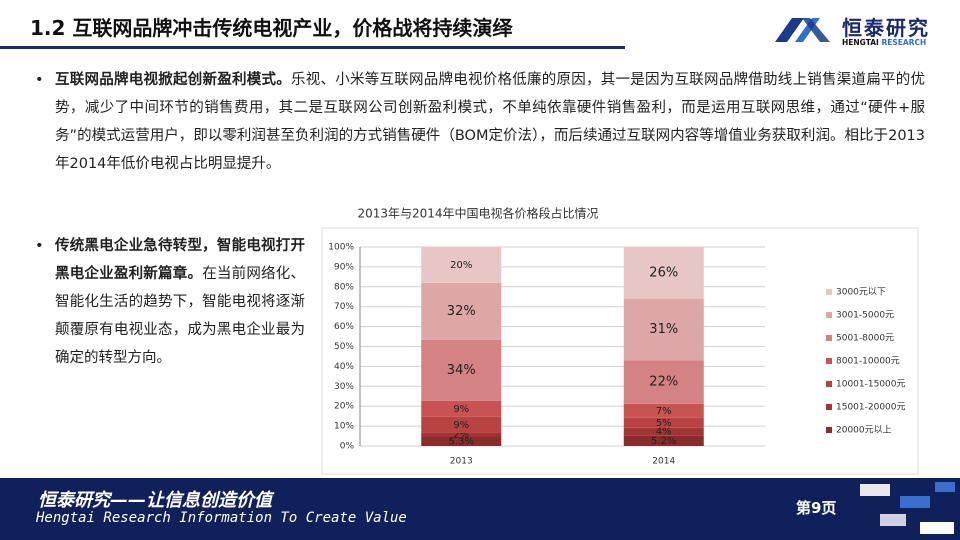  What do you see at coordinates (860, 42) in the screenshot?
I see `logo-sub-a: HENGTAI` at bounding box center [860, 42].